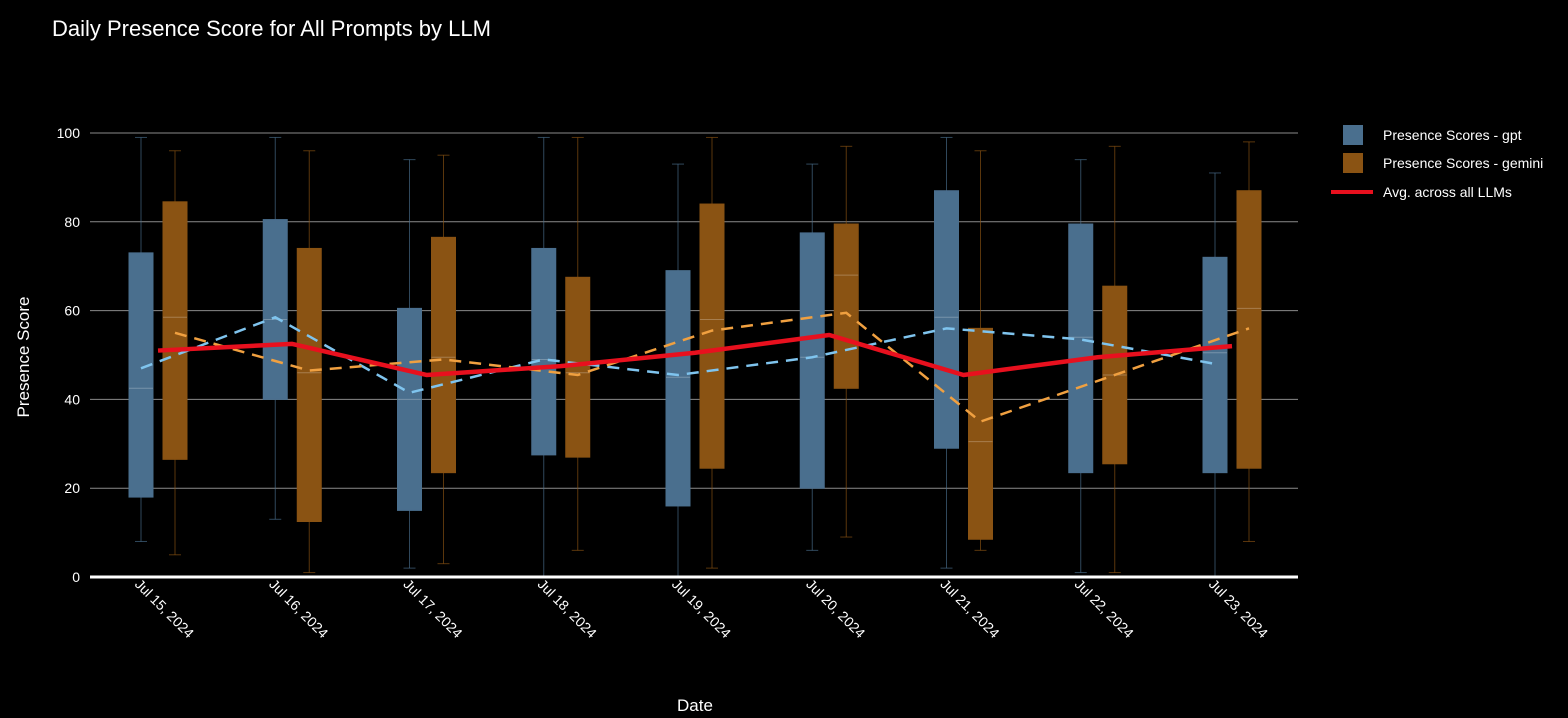 Image resolution: width=1568 pixels, height=718 pixels. What do you see at coordinates (1463, 163) in the screenshot?
I see `legend-label-gemini: Presence Scores - gemini` at bounding box center [1463, 163].